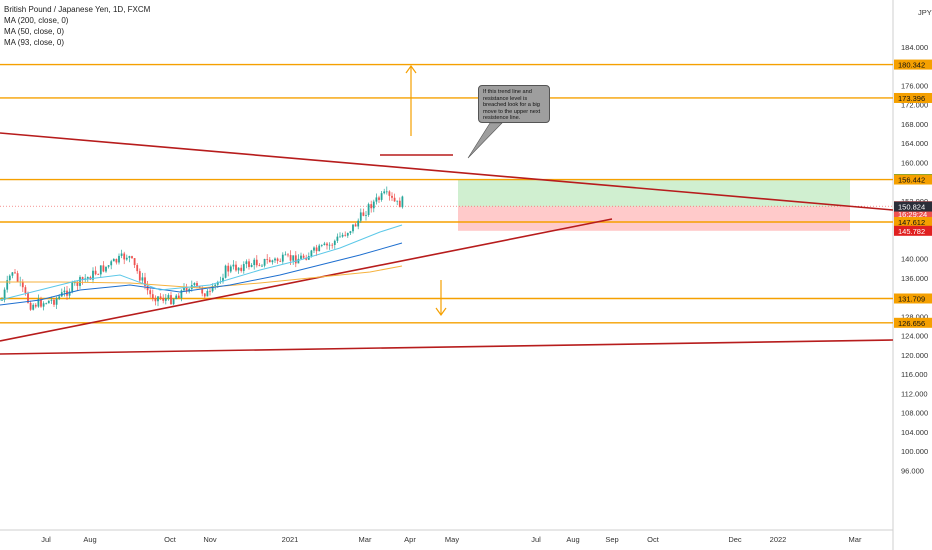 The width and height of the screenshot is (932, 550). What do you see at coordinates (914, 316) in the screenshot?
I see `y-tick-label: 128.000` at bounding box center [914, 316].